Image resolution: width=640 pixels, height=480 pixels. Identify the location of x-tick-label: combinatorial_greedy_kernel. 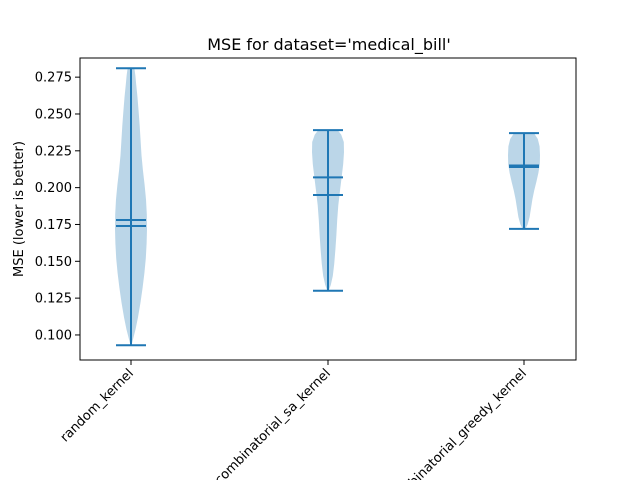
(457, 423).